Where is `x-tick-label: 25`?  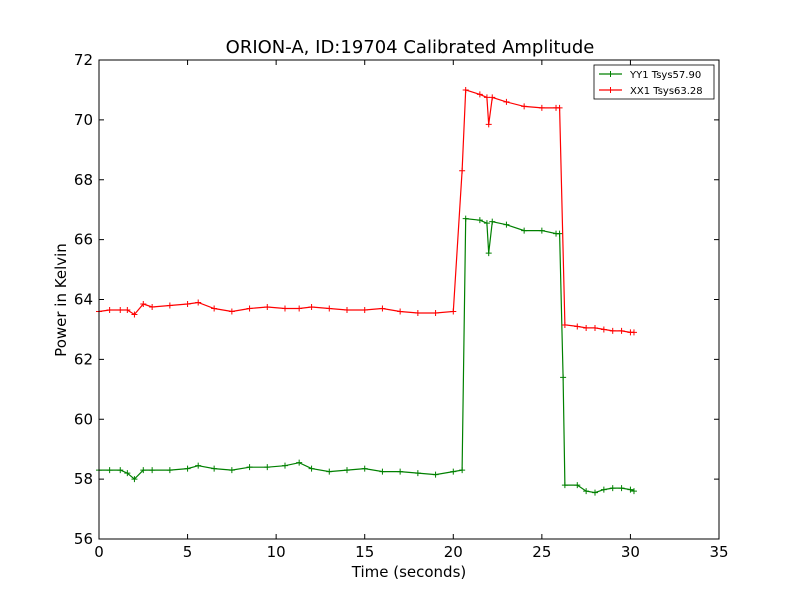 x-tick-label: 25 is located at coordinates (541, 552).